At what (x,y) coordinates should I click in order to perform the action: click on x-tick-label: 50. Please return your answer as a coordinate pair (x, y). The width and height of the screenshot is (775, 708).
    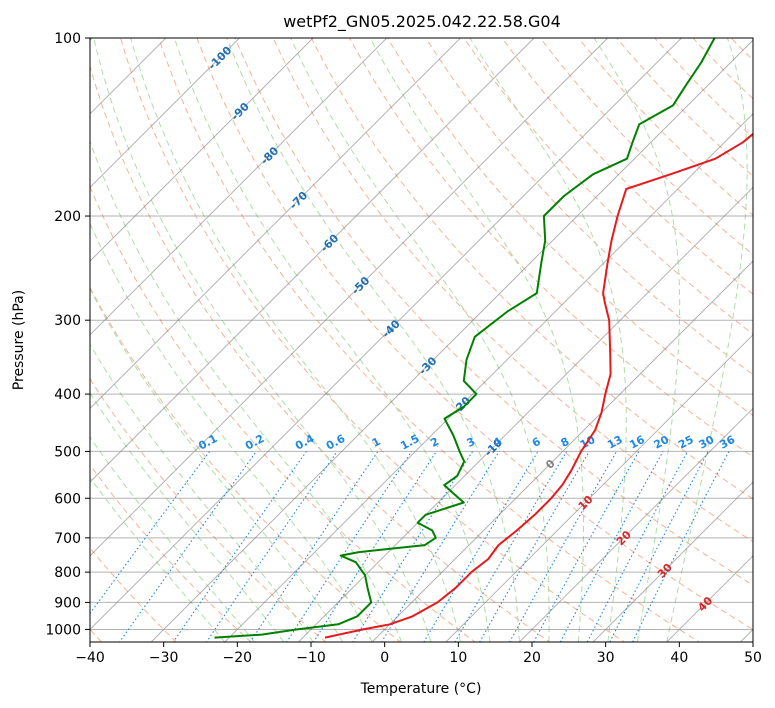
    Looking at the image, I should click on (753, 658).